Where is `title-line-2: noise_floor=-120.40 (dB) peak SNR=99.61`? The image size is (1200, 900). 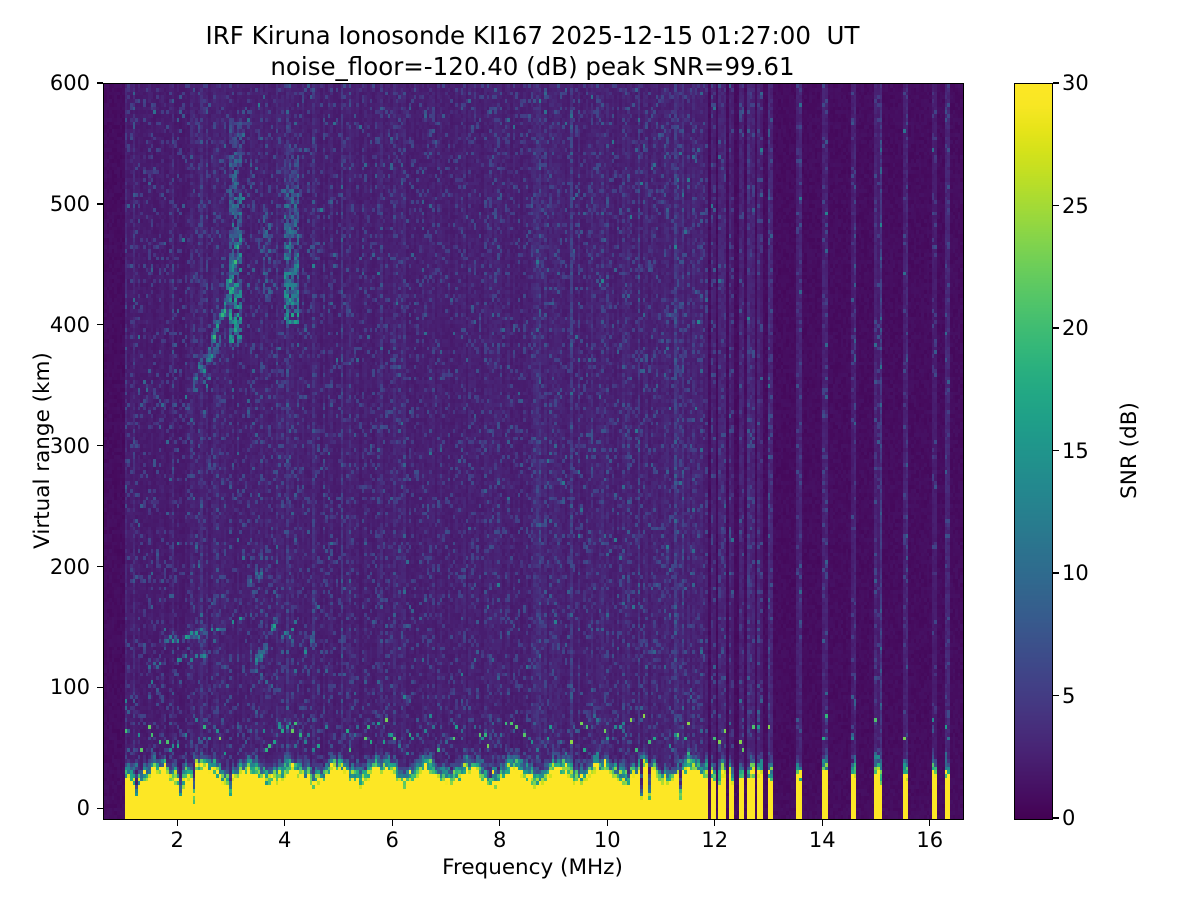
title-line-2: noise_floor=-120.40 (dB) peak SNR=99.61 is located at coordinates (532, 66).